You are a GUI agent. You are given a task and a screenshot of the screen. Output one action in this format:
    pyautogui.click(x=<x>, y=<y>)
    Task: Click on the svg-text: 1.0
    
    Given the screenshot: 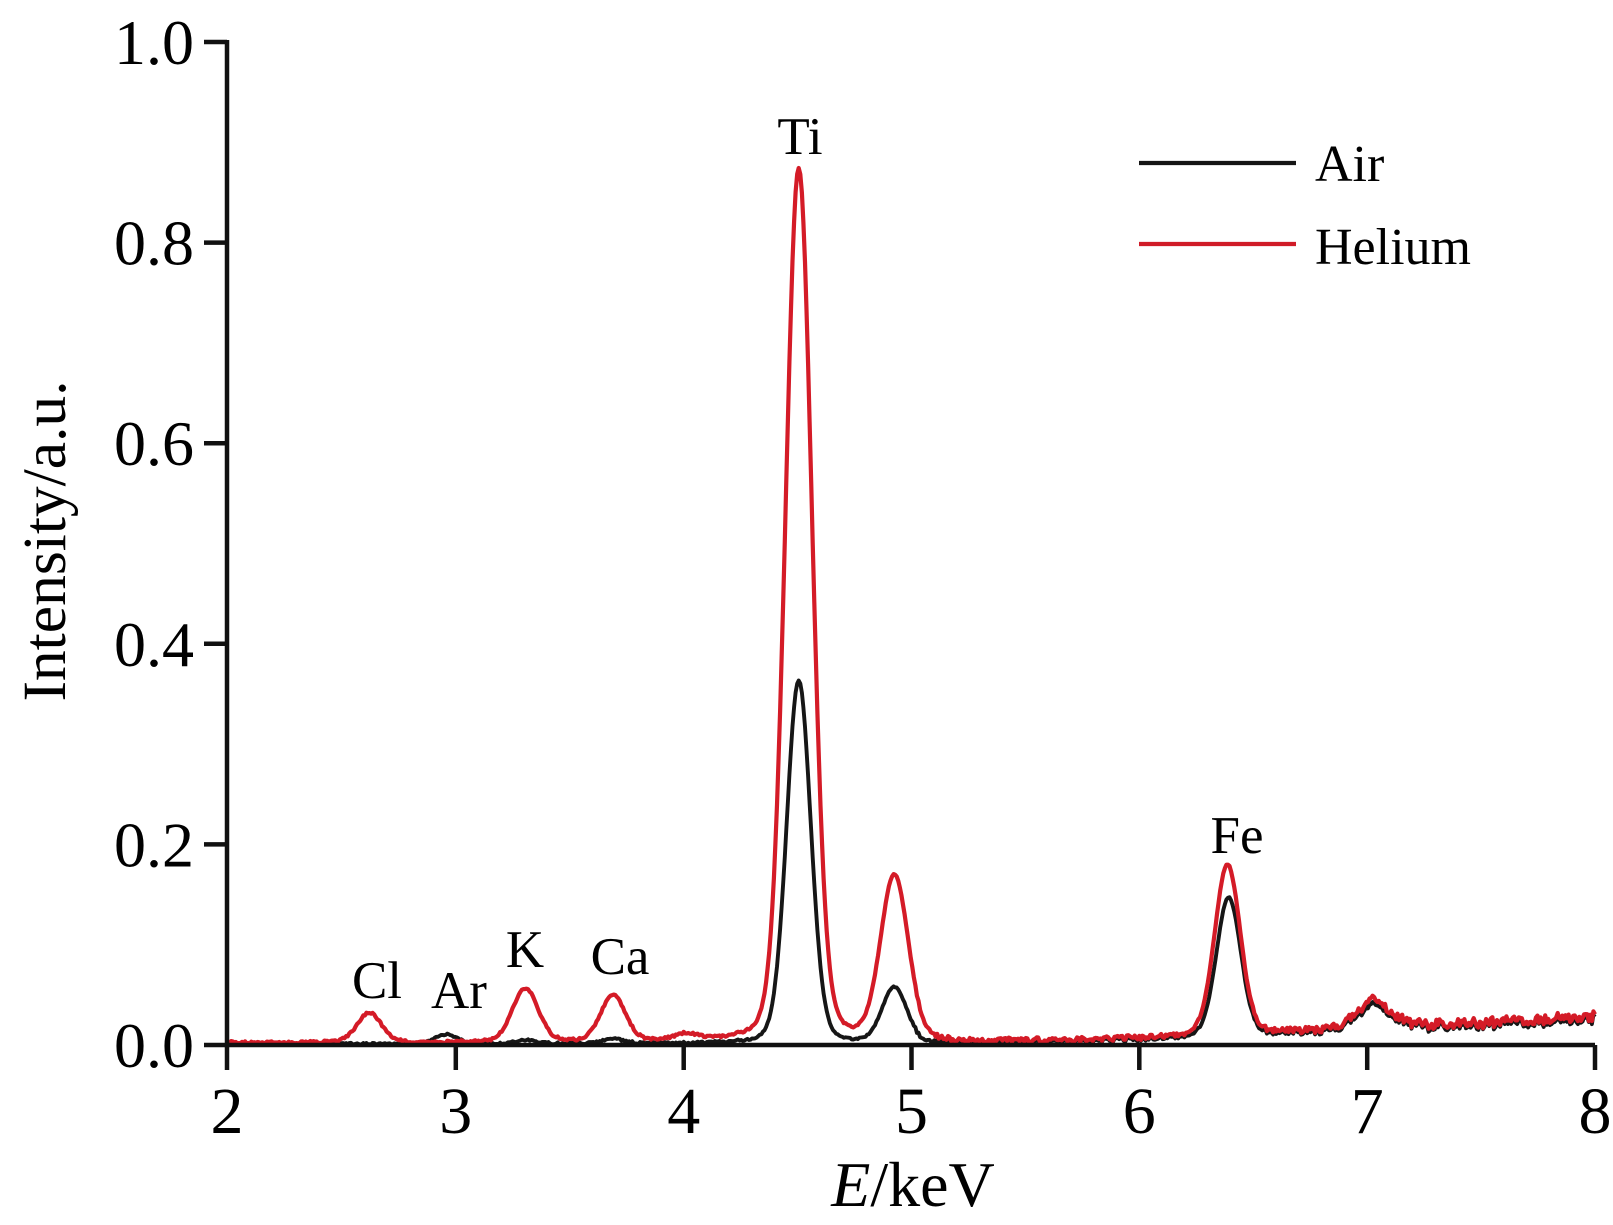 What is the action you would take?
    pyautogui.click(x=154, y=42)
    